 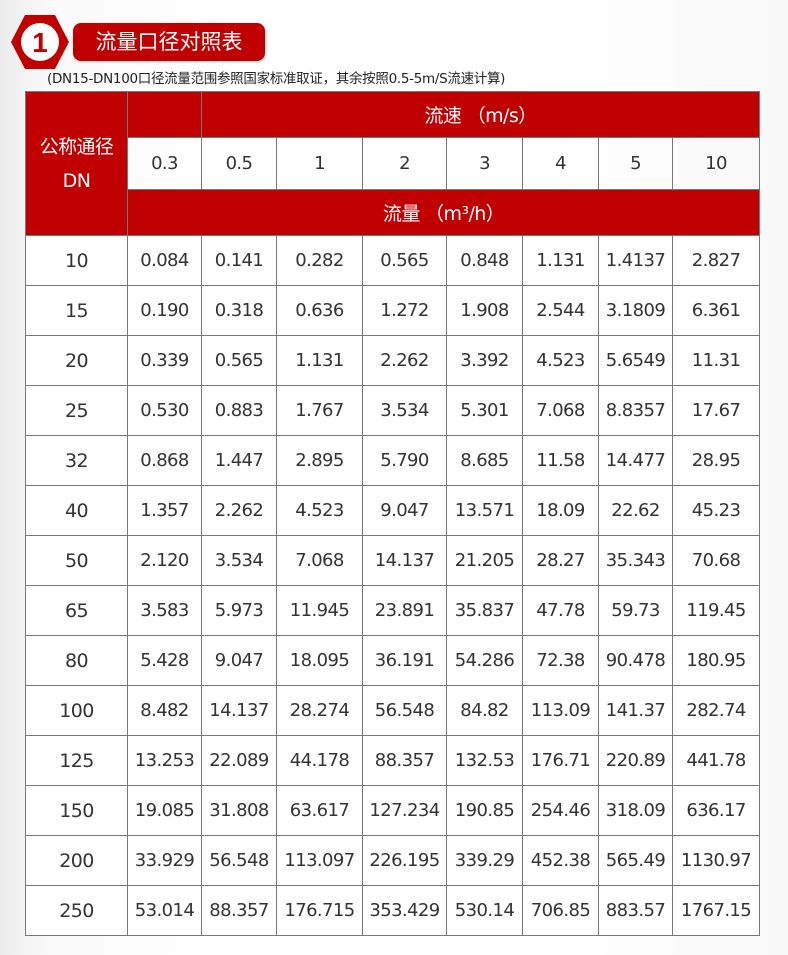 I want to click on blank-header-cell, so click(x=164, y=114).